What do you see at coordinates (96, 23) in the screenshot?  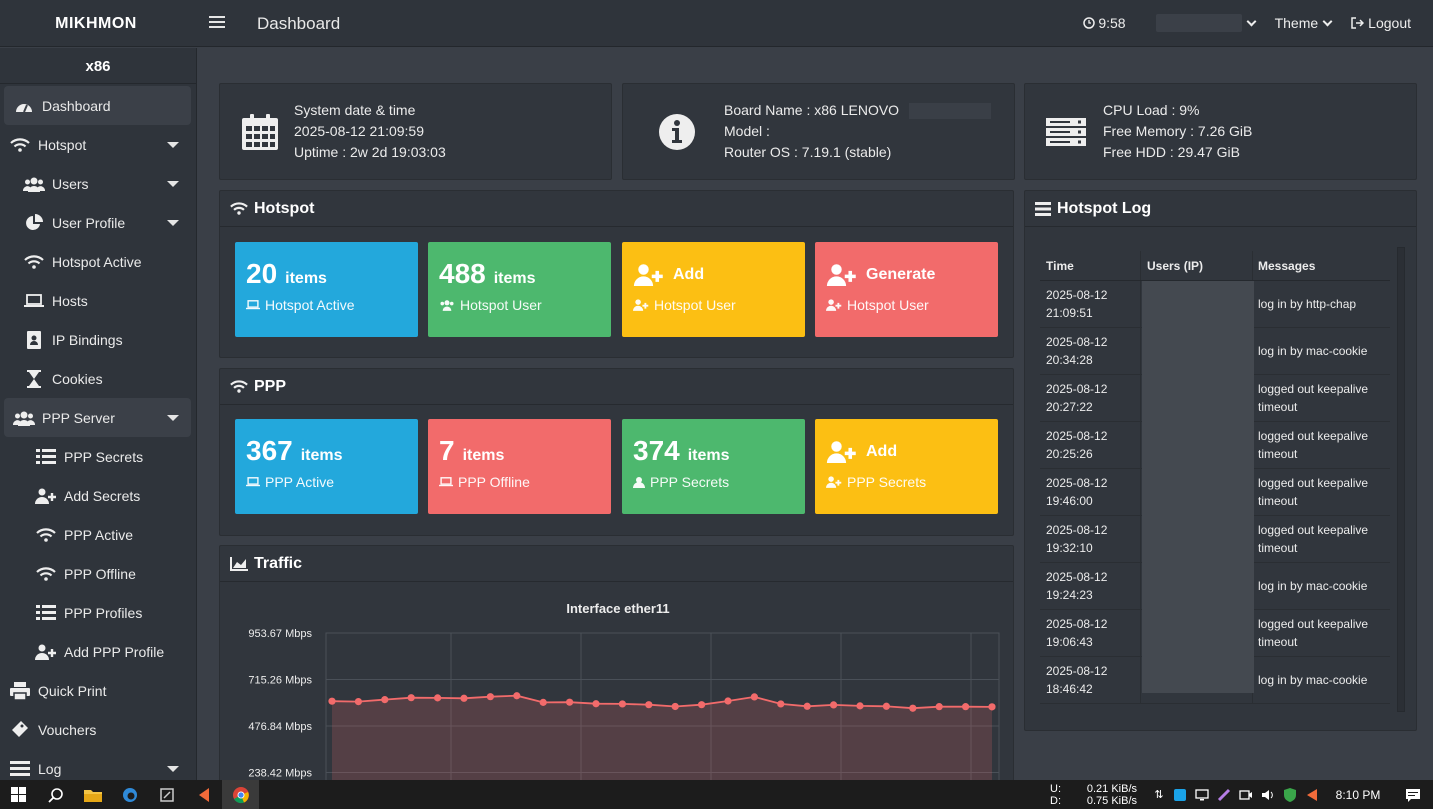 I see `brand-logo: MIKHMON` at bounding box center [96, 23].